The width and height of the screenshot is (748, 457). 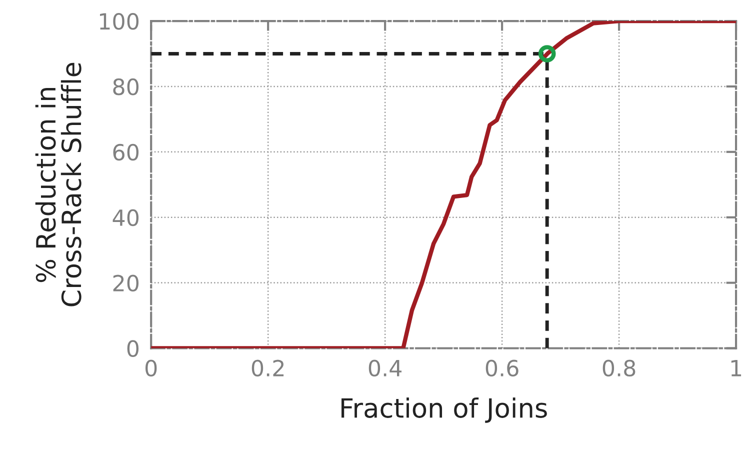 What do you see at coordinates (126, 152) in the screenshot?
I see `y-tick-label: 60` at bounding box center [126, 152].